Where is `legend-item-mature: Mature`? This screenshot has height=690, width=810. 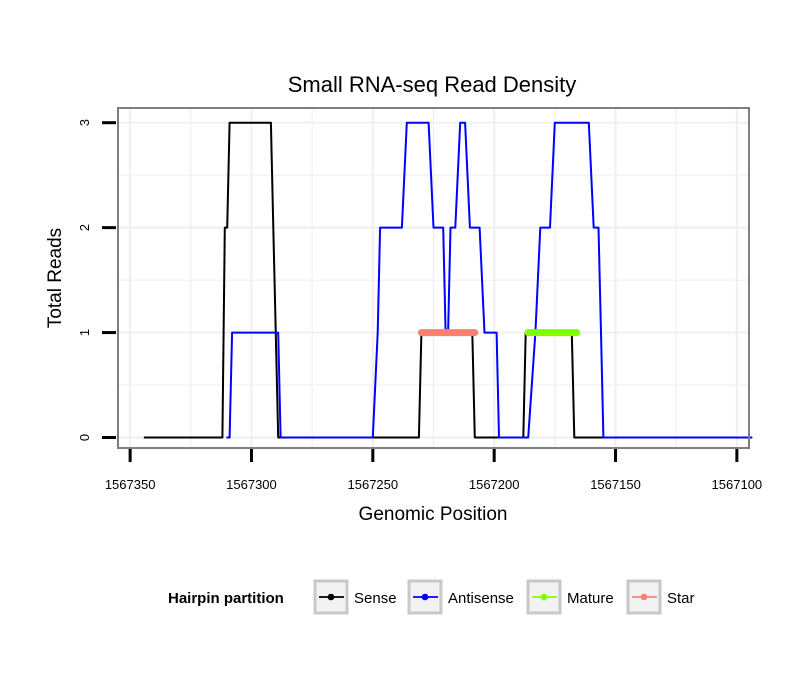
legend-item-mature: Mature is located at coordinates (570, 597).